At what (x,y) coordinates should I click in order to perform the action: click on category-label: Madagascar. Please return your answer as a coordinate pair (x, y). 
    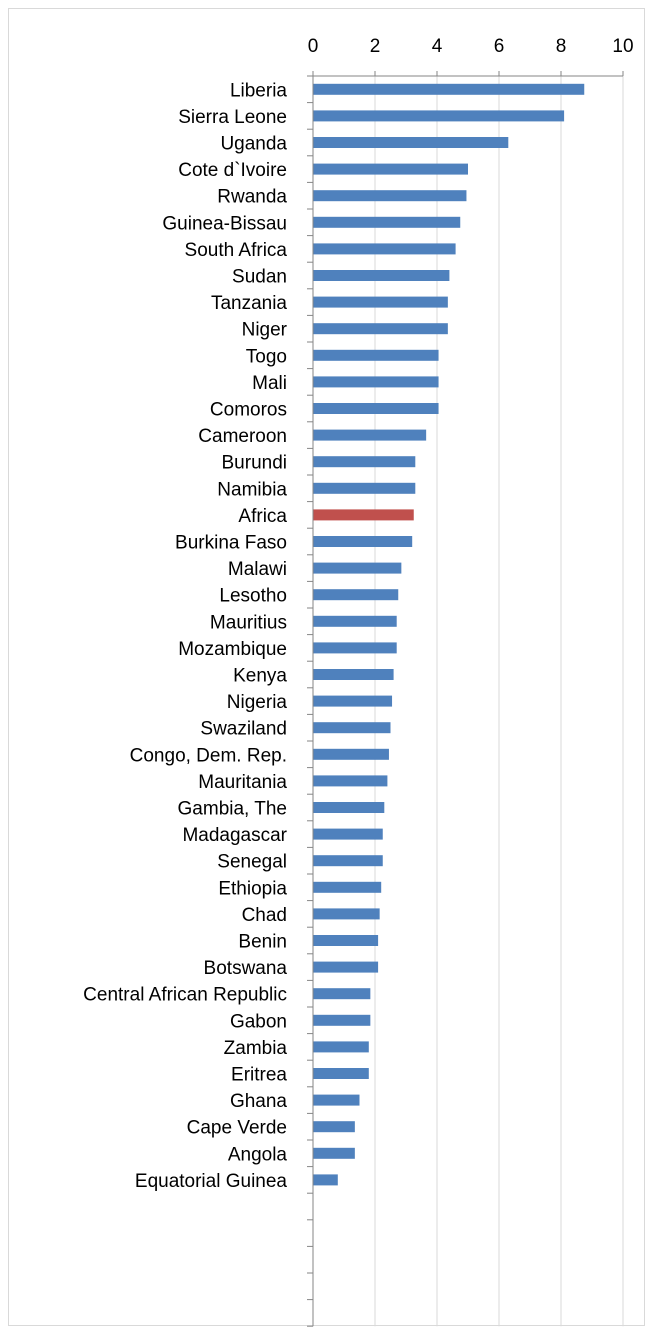
    Looking at the image, I should click on (234, 835).